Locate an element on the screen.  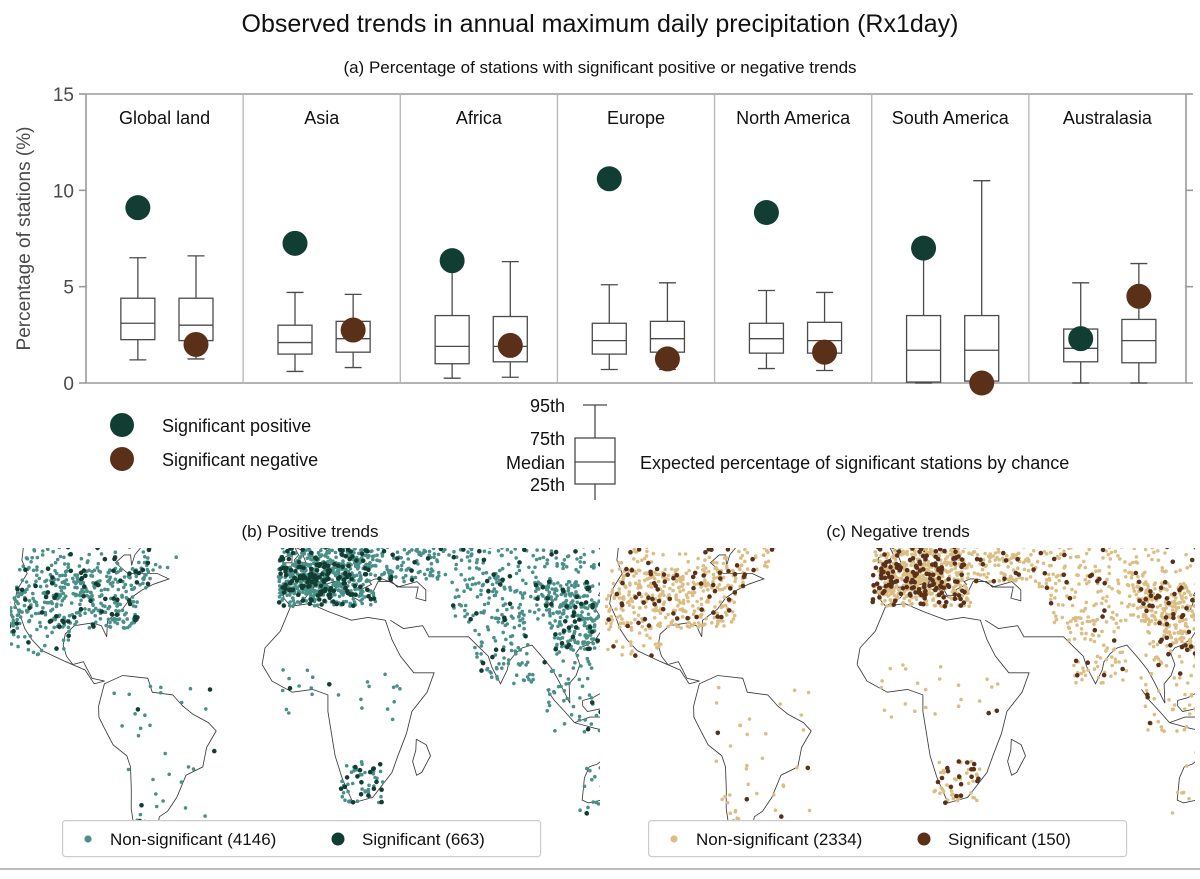
boxplot-key-label: 25th is located at coordinates (547, 485).